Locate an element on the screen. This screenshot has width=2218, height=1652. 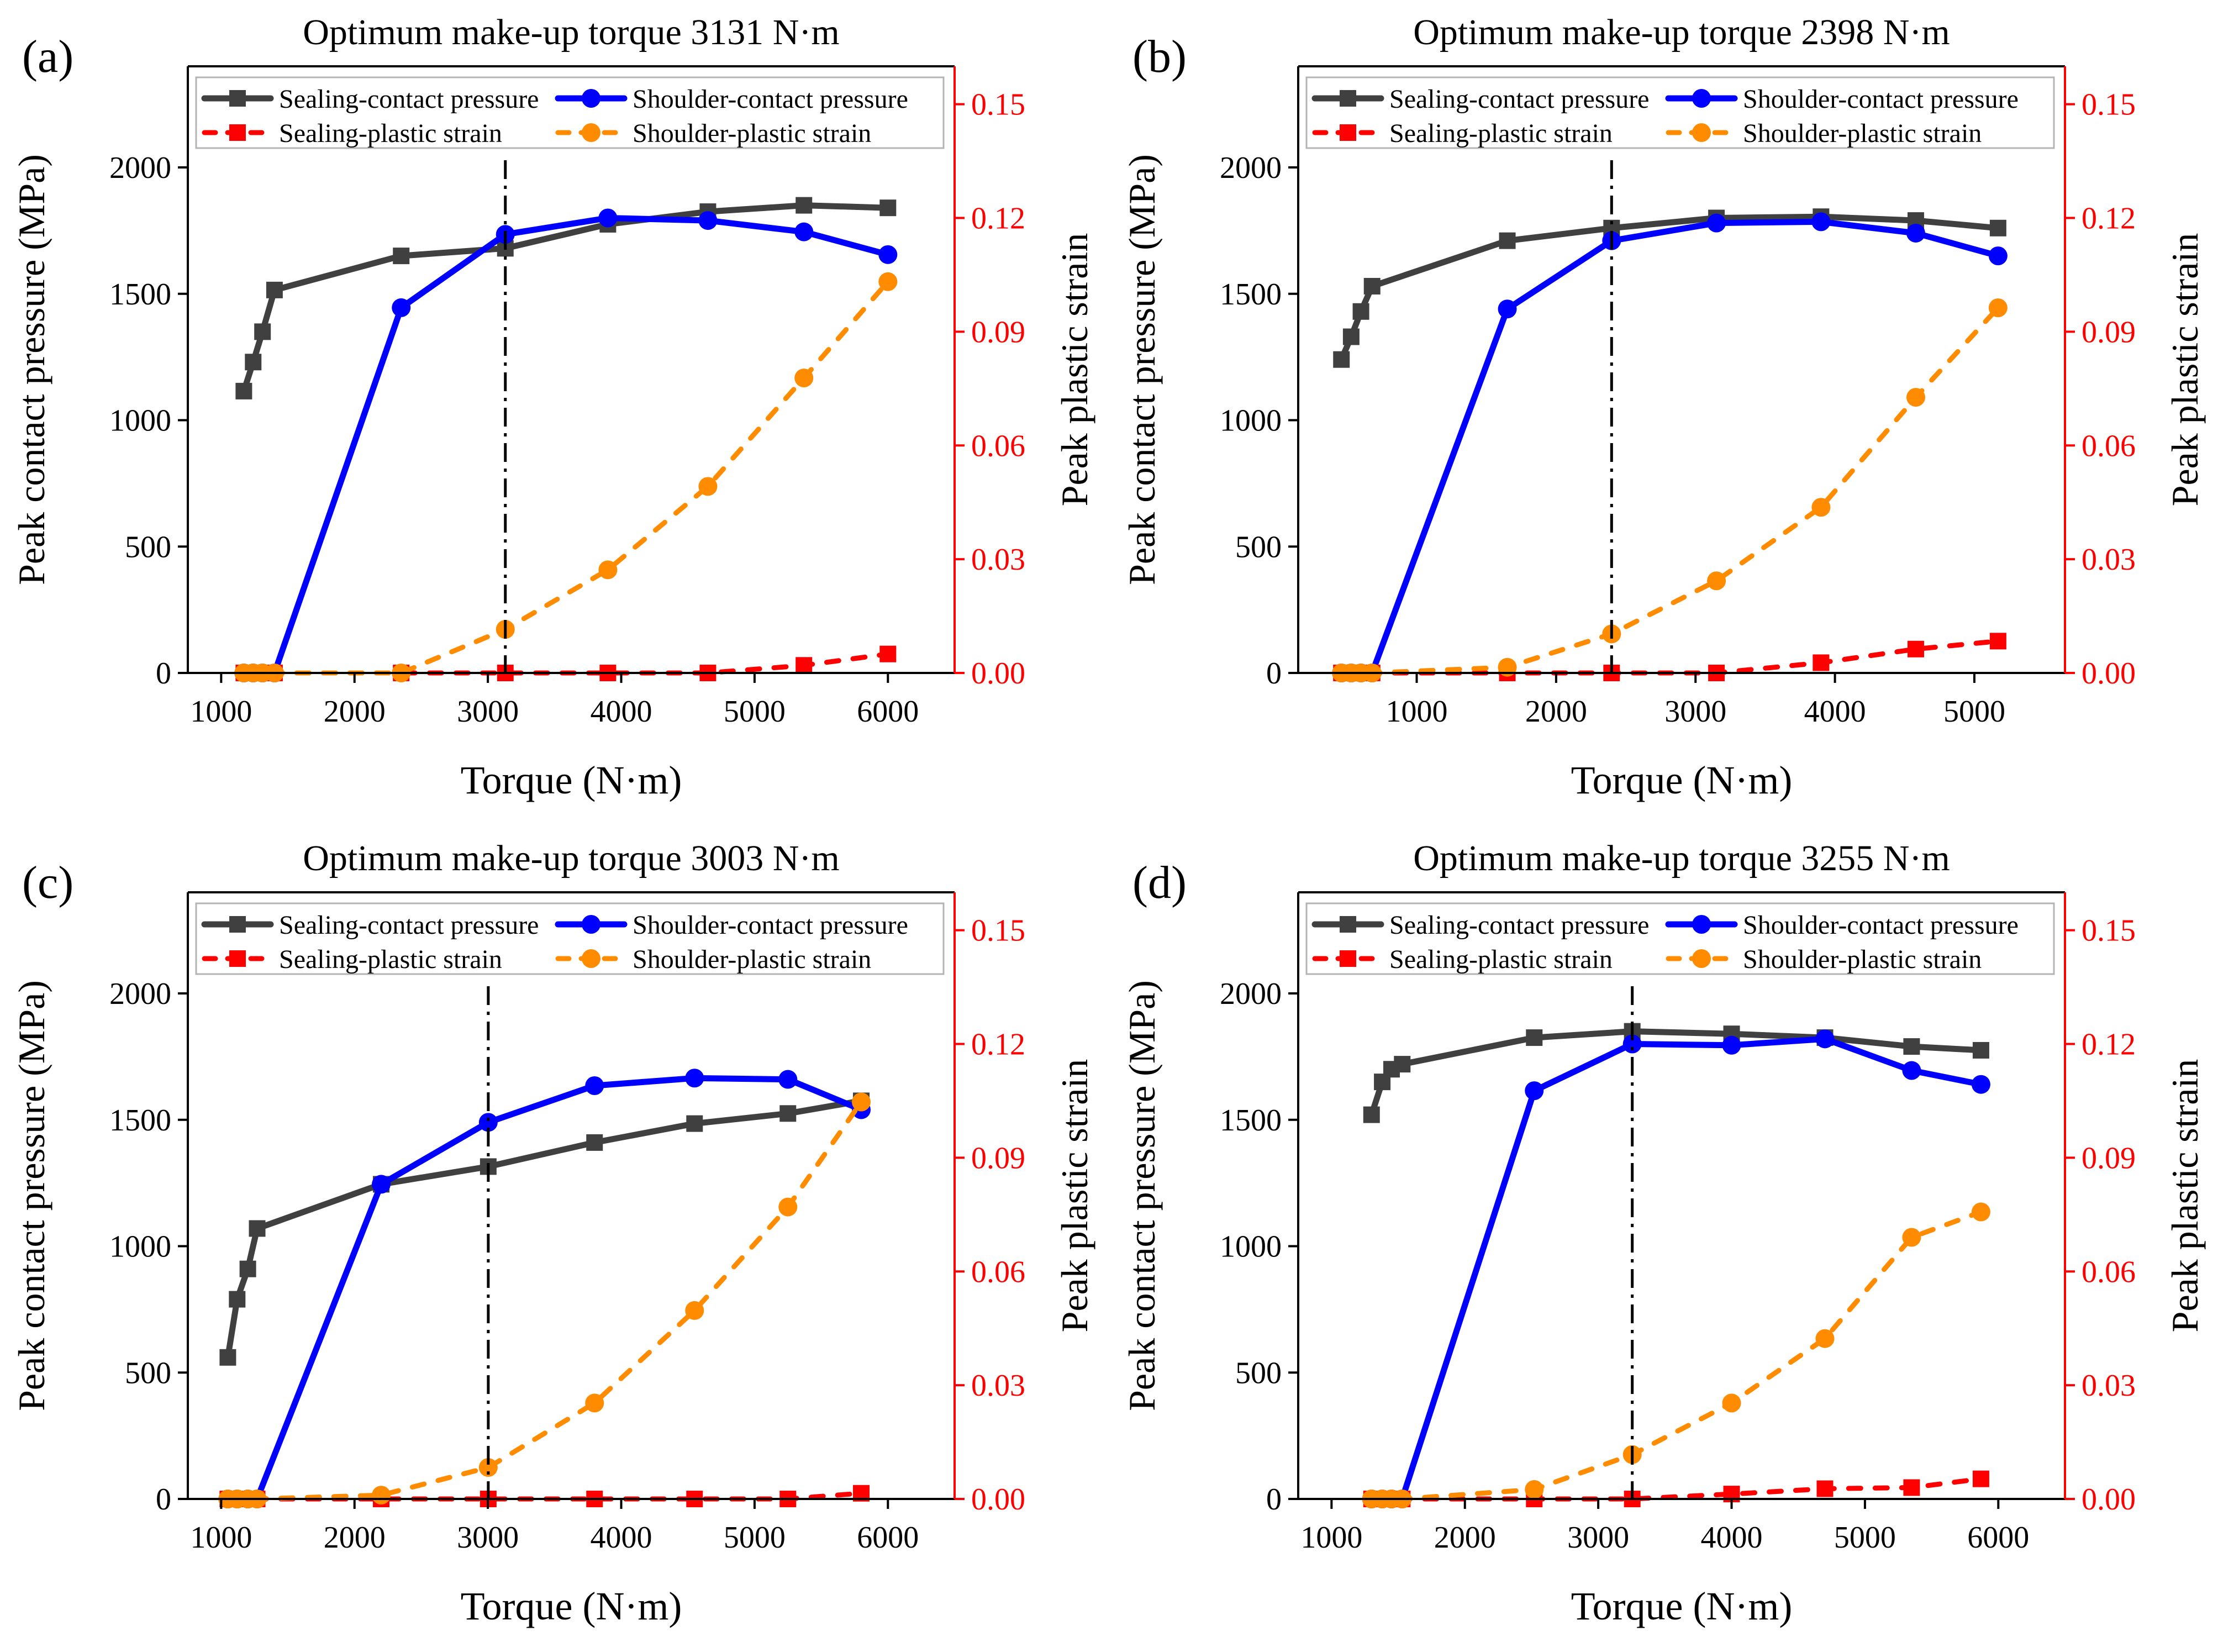
series-line-shoulder-pressure is located at coordinates (1669, 447).